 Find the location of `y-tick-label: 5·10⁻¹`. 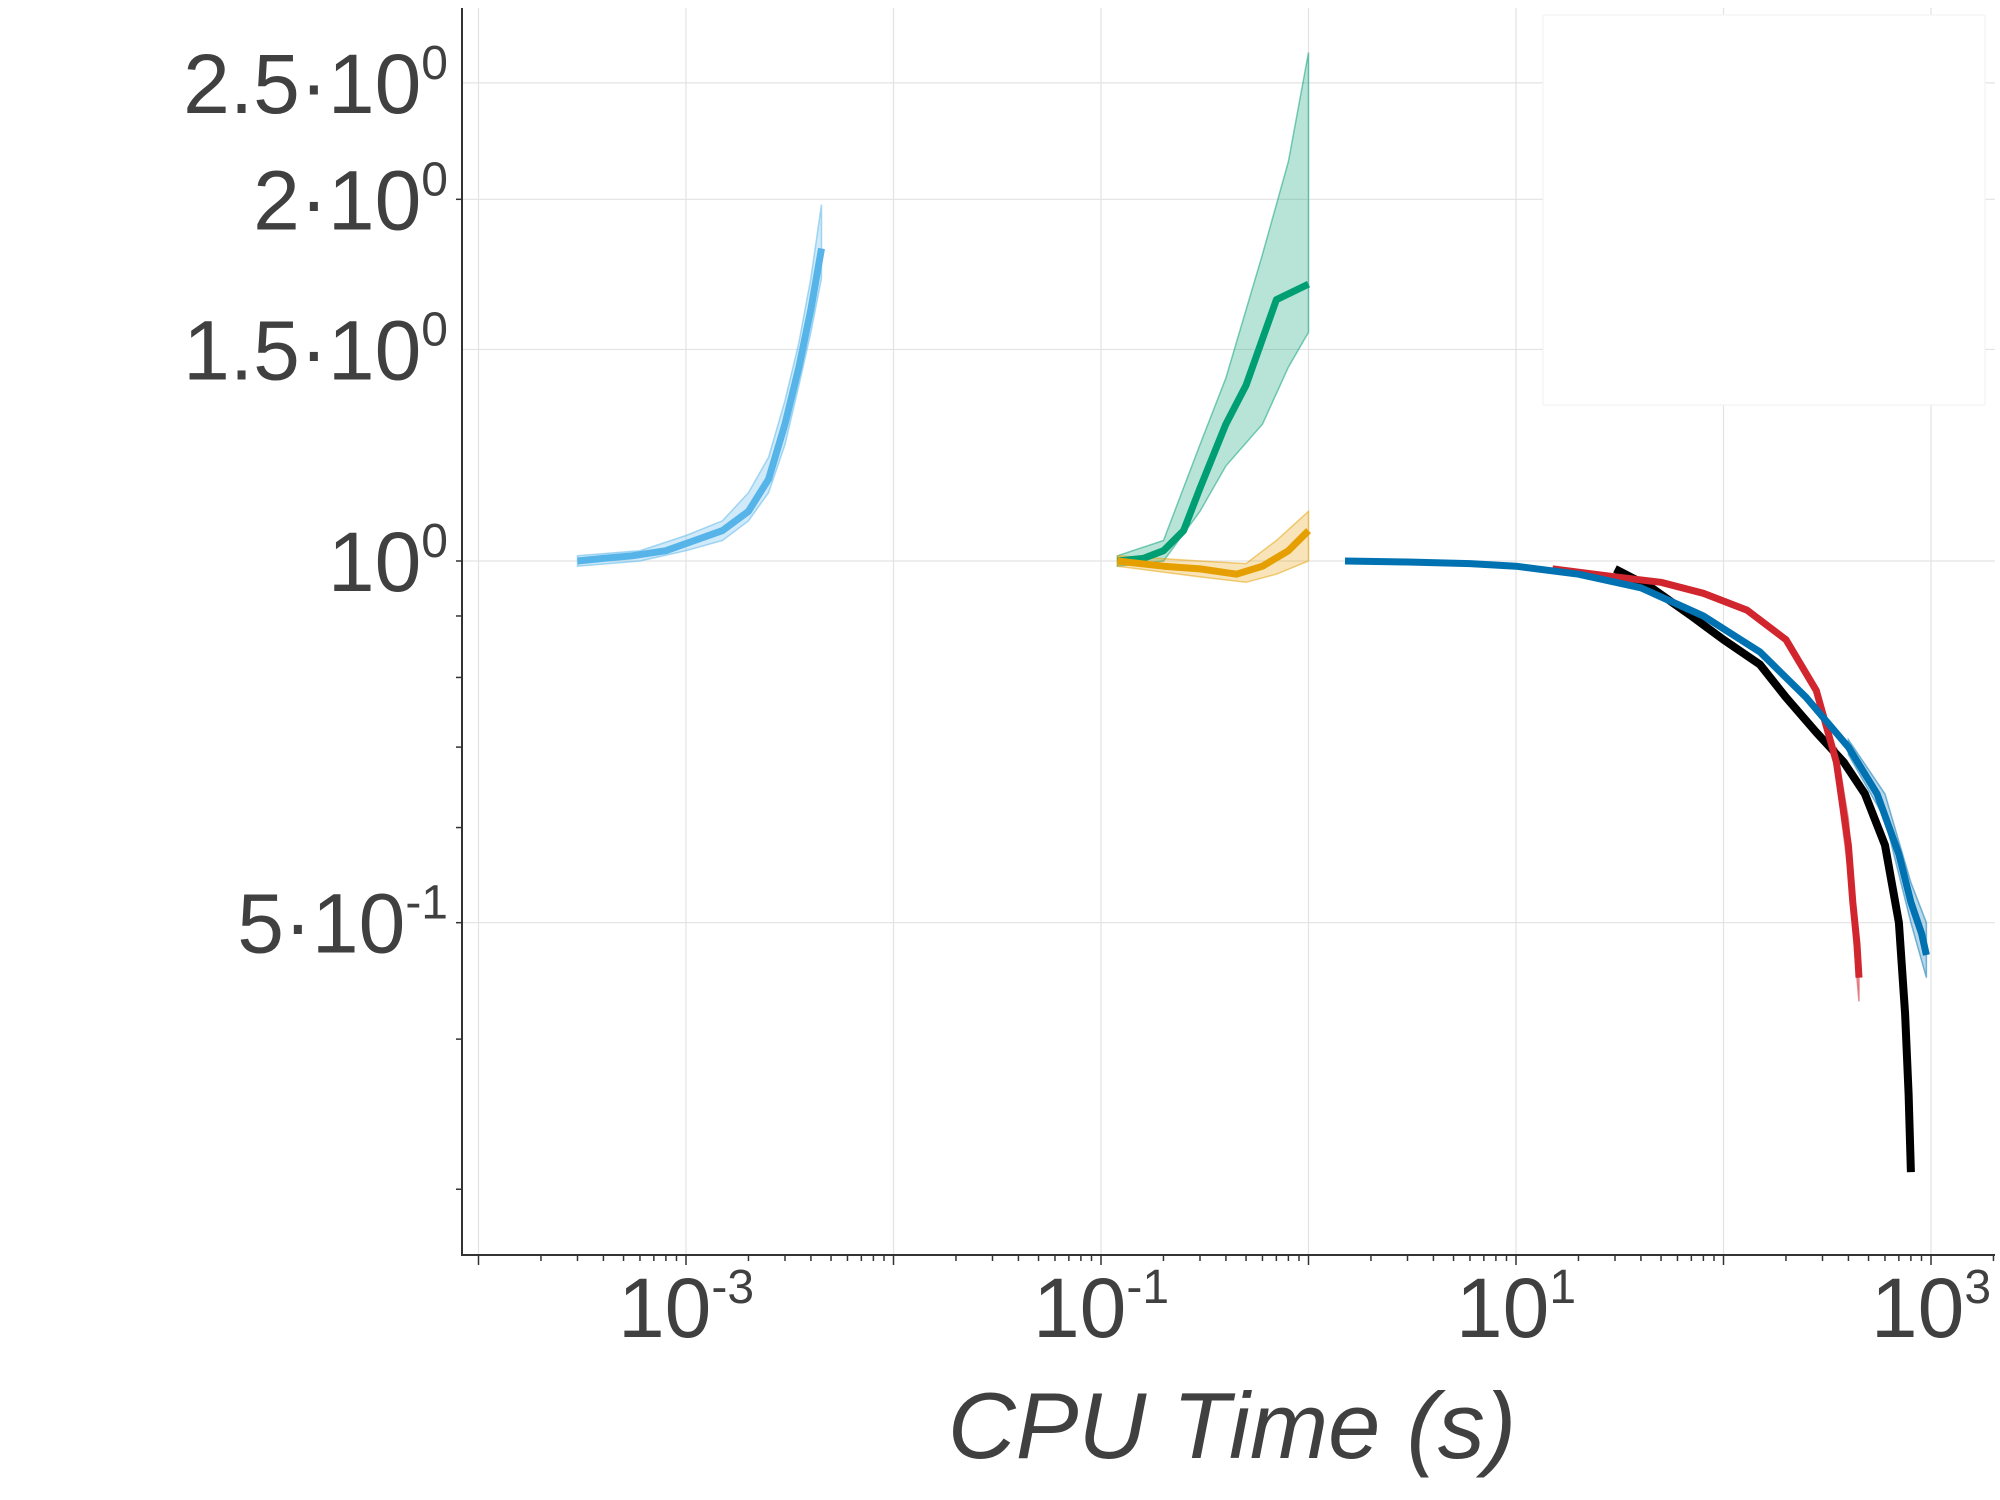

y-tick-label: 5·10⁻¹ is located at coordinates (342, 924).